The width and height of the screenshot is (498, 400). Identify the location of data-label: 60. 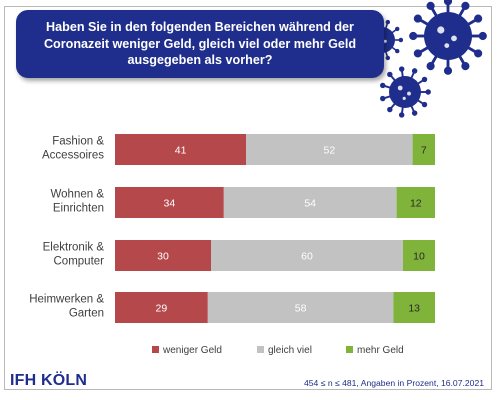
(307, 257).